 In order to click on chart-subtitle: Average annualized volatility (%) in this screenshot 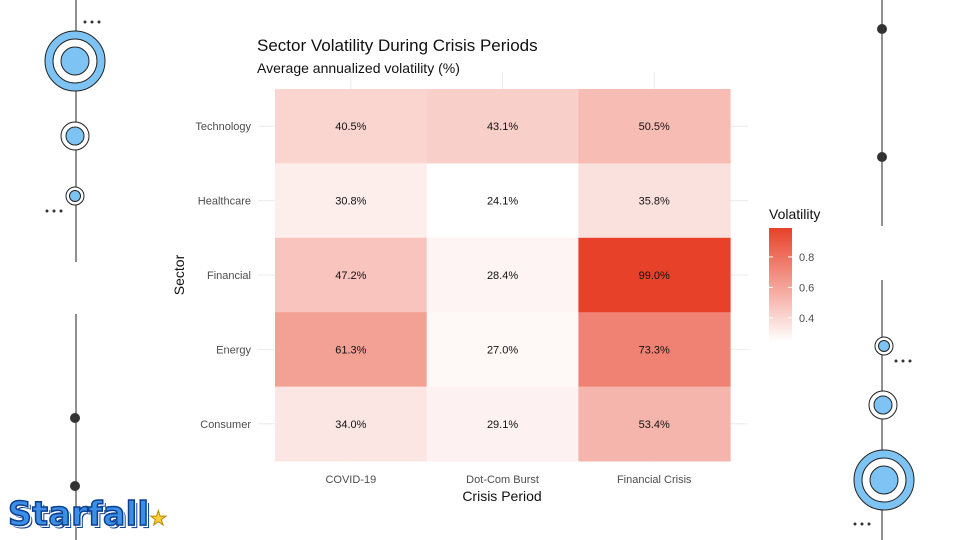, I will do `click(358, 68)`.